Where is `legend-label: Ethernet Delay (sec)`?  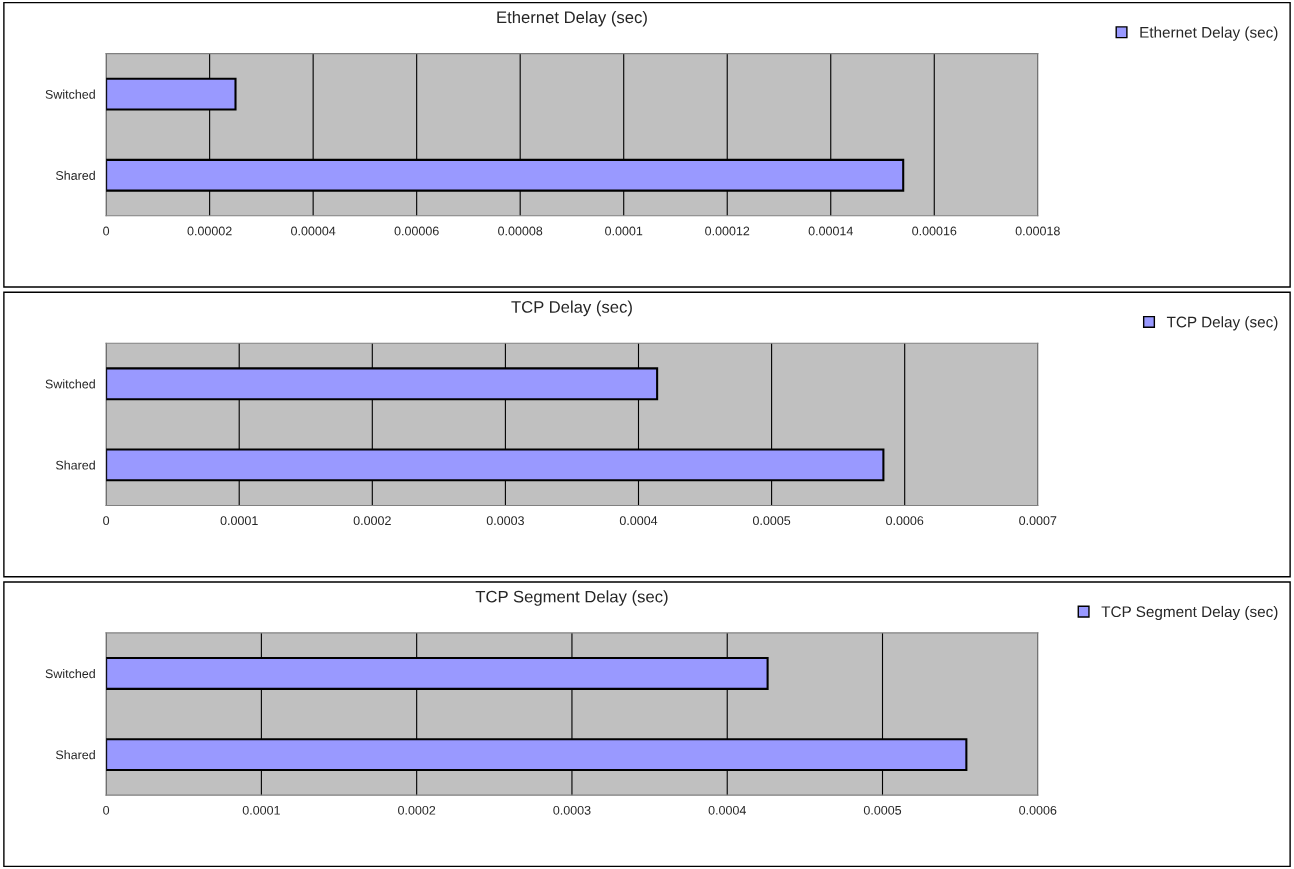 legend-label: Ethernet Delay (sec) is located at coordinates (1209, 33).